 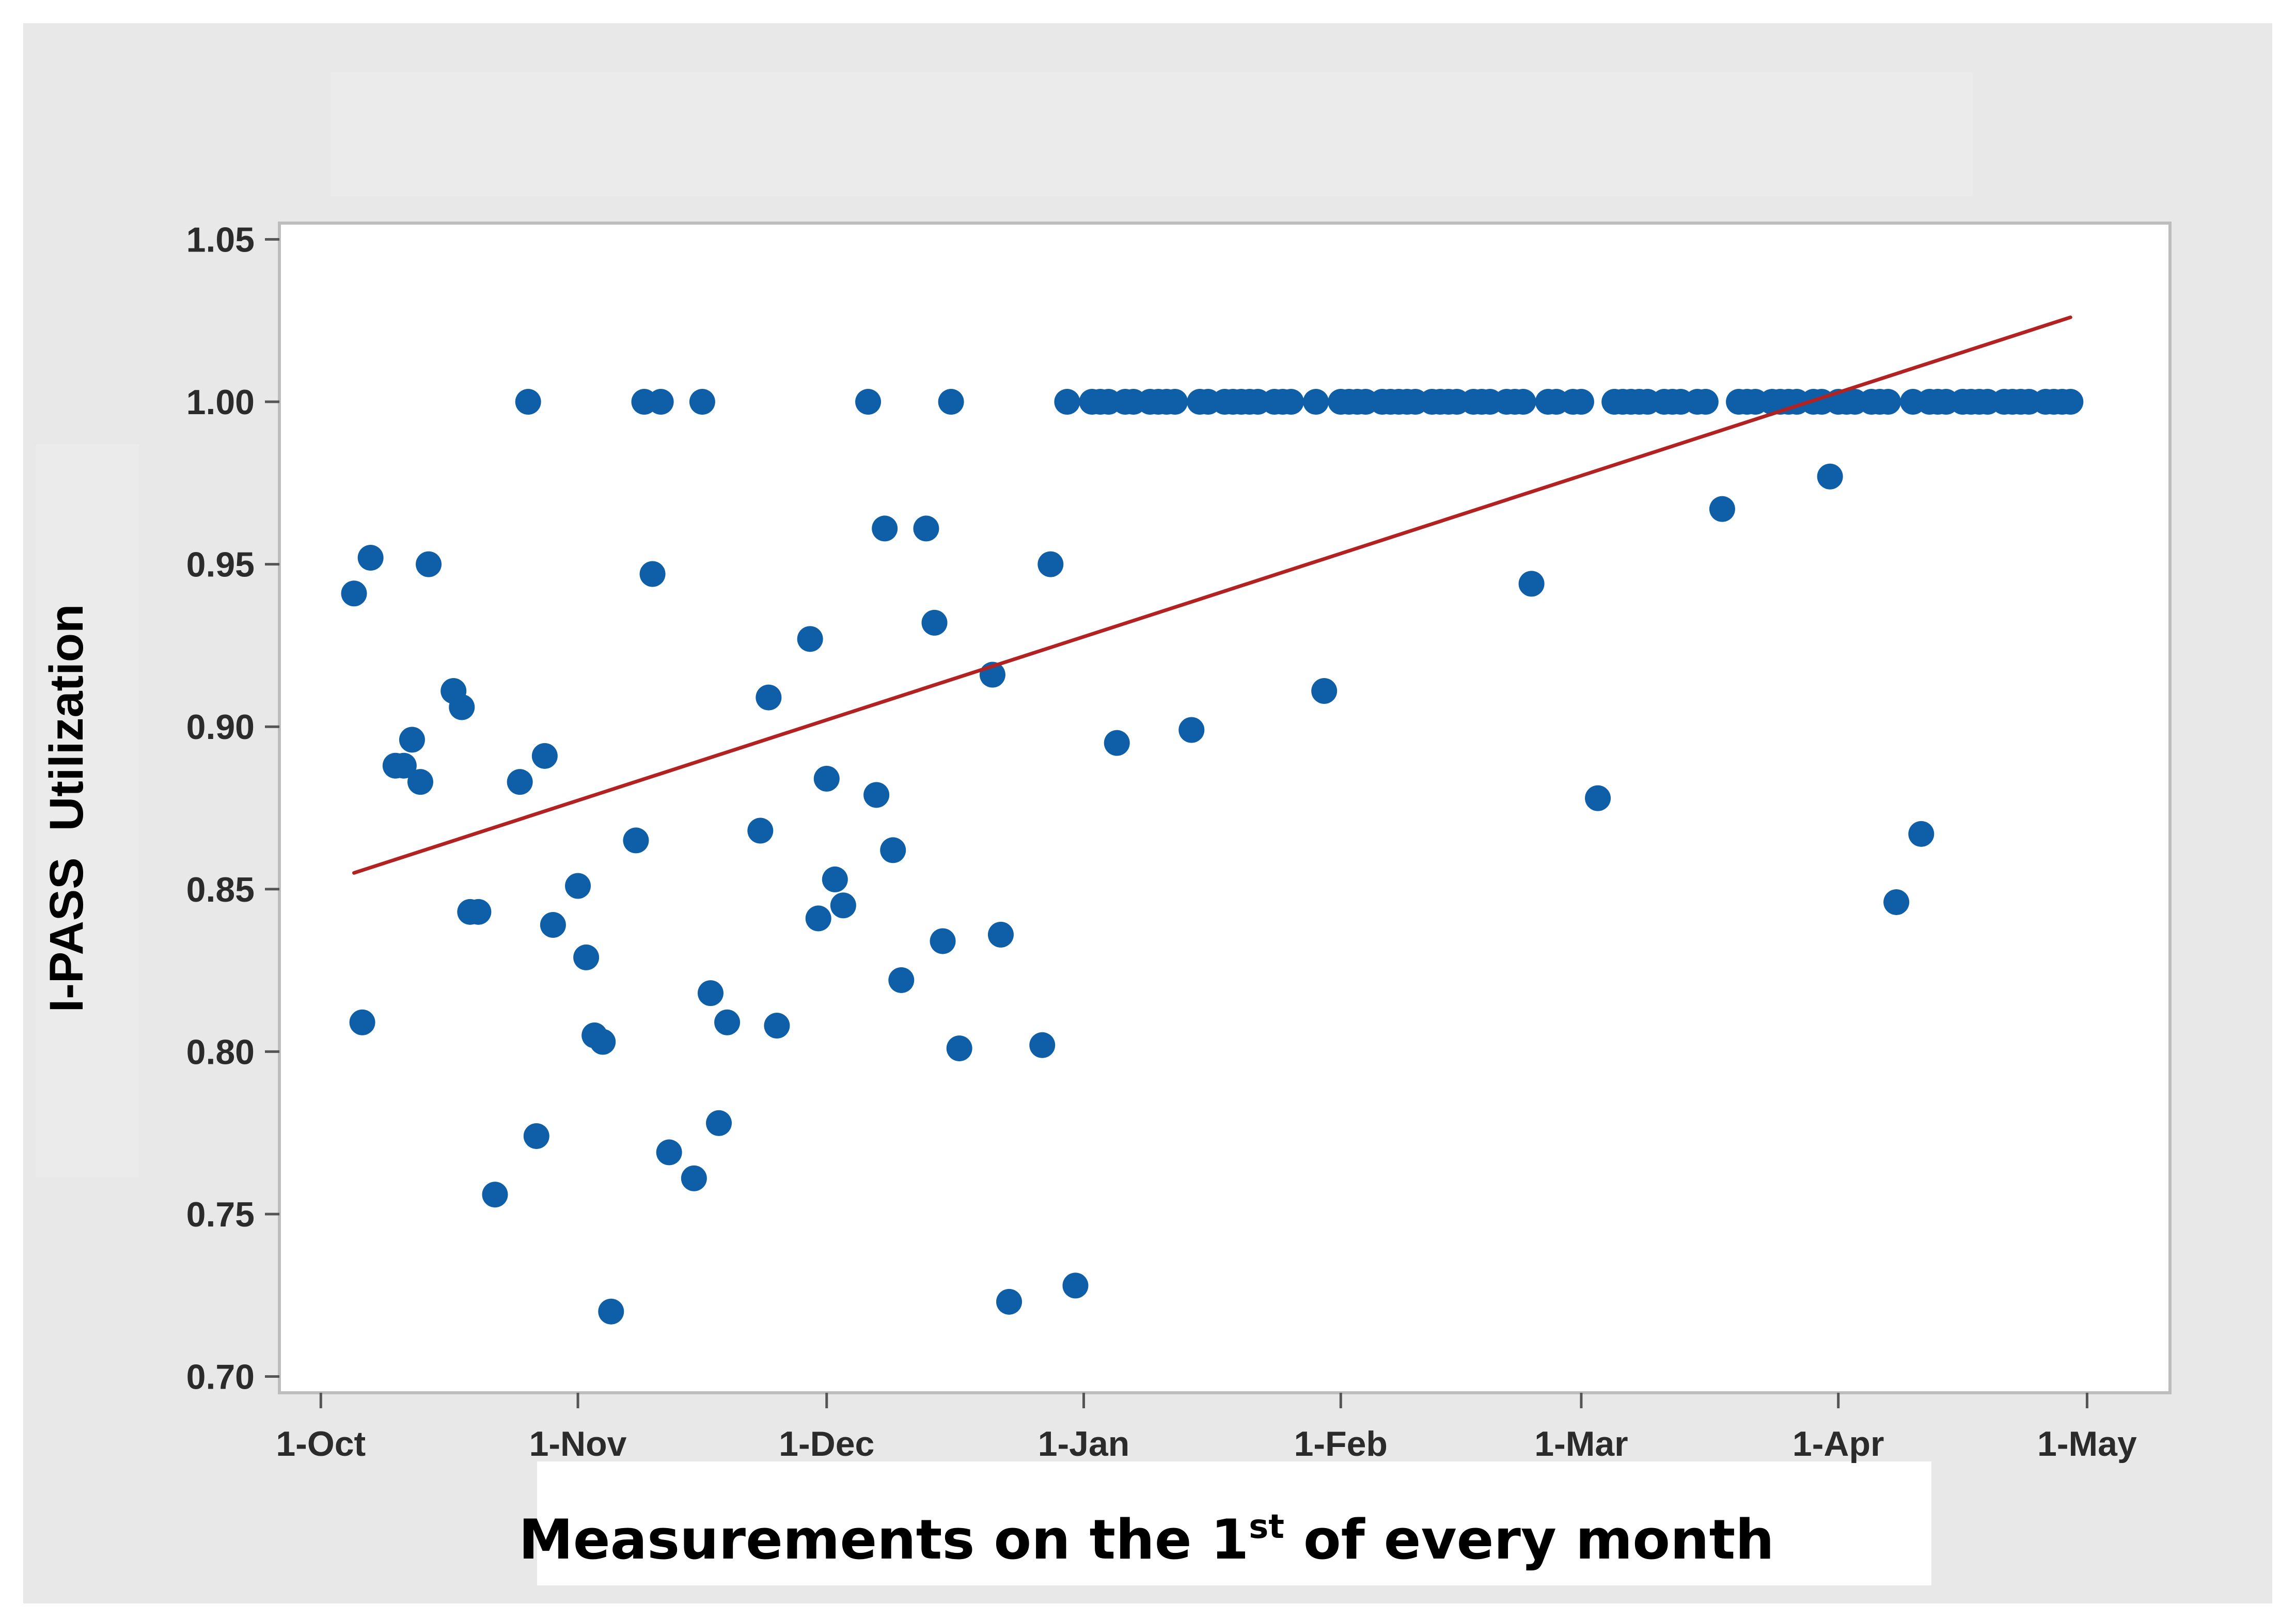 I want to click on y-axis-label: I-PASS Utilization, so click(x=66, y=808).